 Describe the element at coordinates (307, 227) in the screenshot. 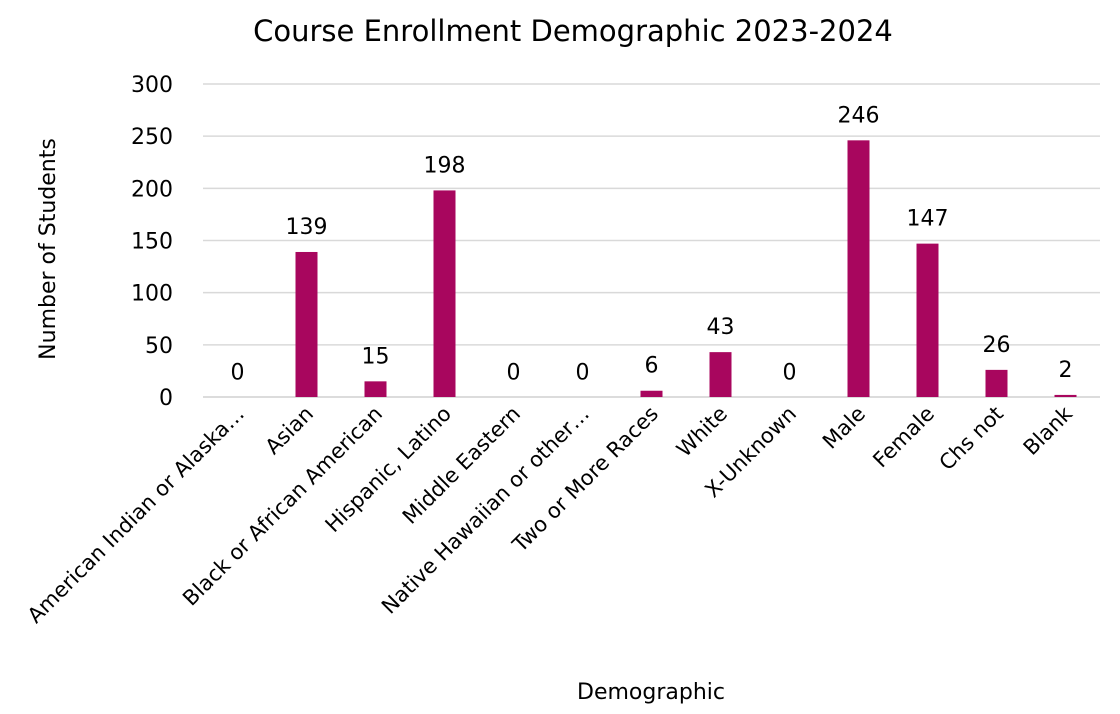

I see `data-label: 139` at that location.